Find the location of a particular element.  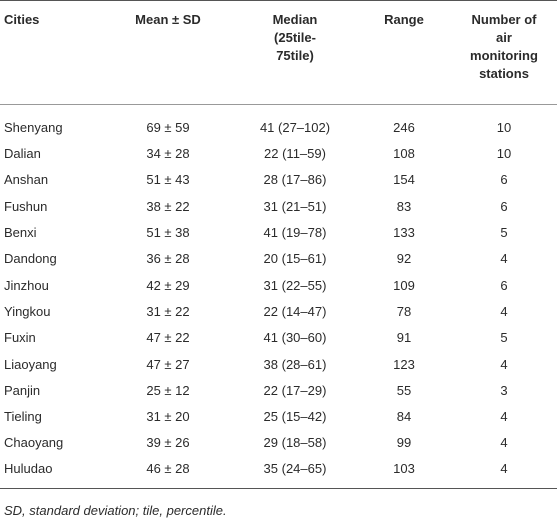

cell-city: Yingkou is located at coordinates (27, 311).